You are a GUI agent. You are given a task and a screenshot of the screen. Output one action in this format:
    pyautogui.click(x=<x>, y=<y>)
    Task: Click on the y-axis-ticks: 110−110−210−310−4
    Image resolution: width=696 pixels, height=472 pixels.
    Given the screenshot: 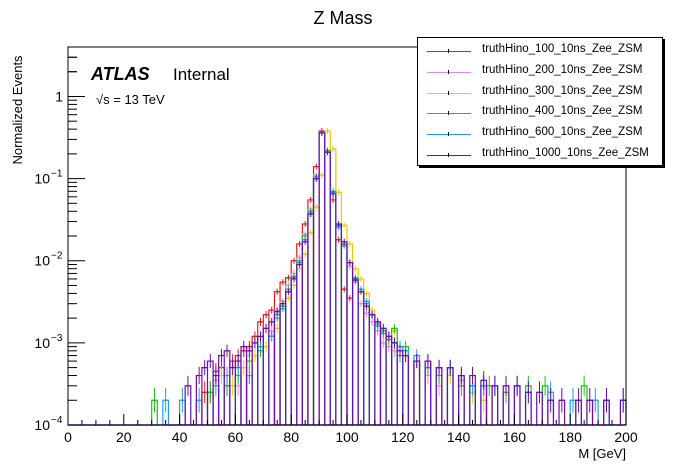 What is the action you would take?
    pyautogui.click(x=59, y=239)
    